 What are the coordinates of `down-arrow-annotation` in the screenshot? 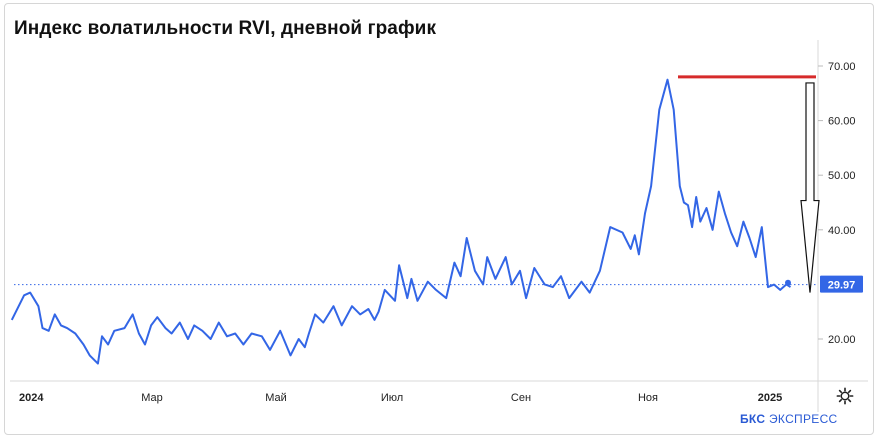 It's located at (810, 187).